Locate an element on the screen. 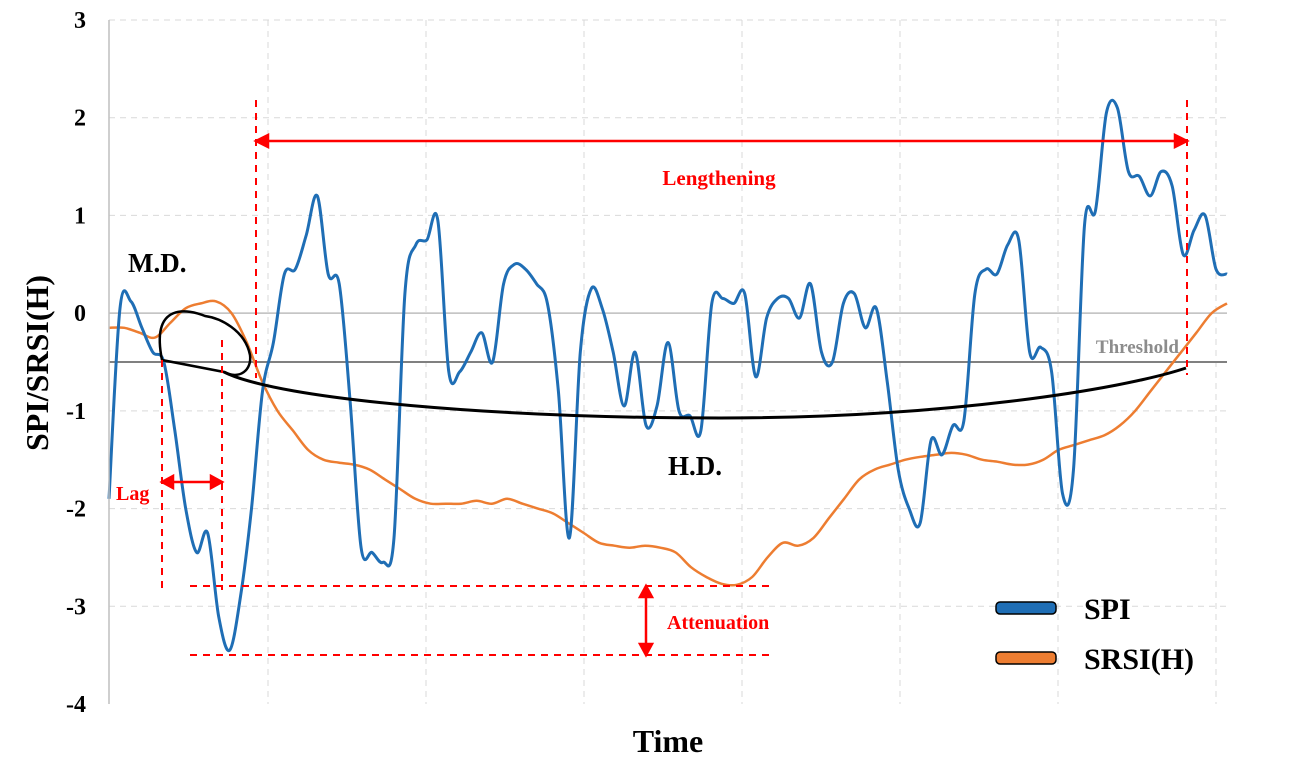  legend-label-srsi: SRSI(H) is located at coordinates (1139, 659).